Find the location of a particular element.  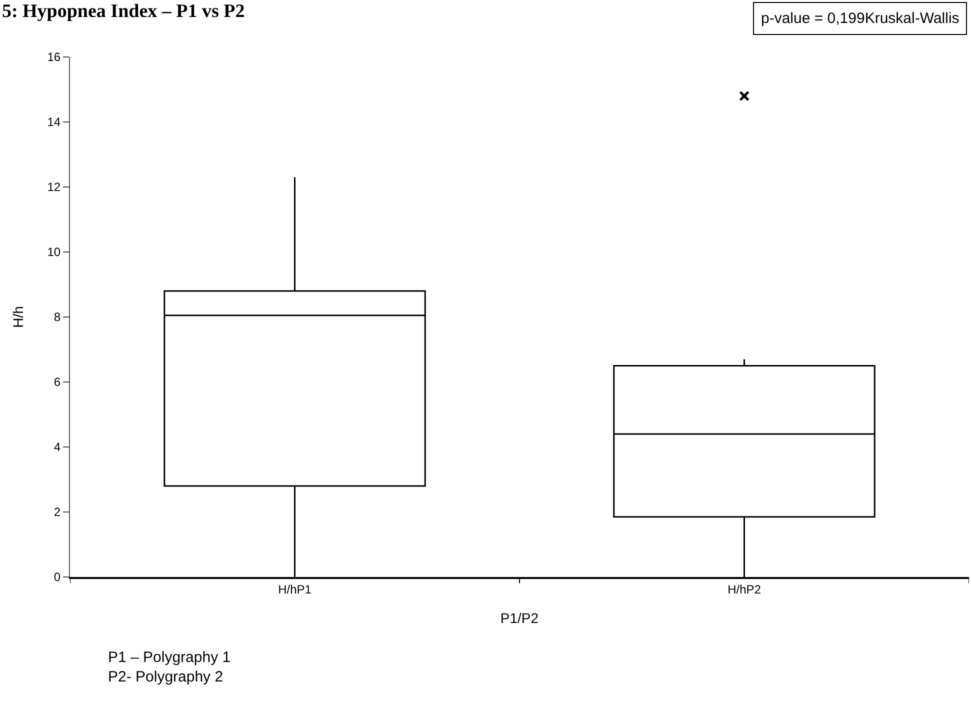

y-tick-label: 10 is located at coordinates (54, 252).